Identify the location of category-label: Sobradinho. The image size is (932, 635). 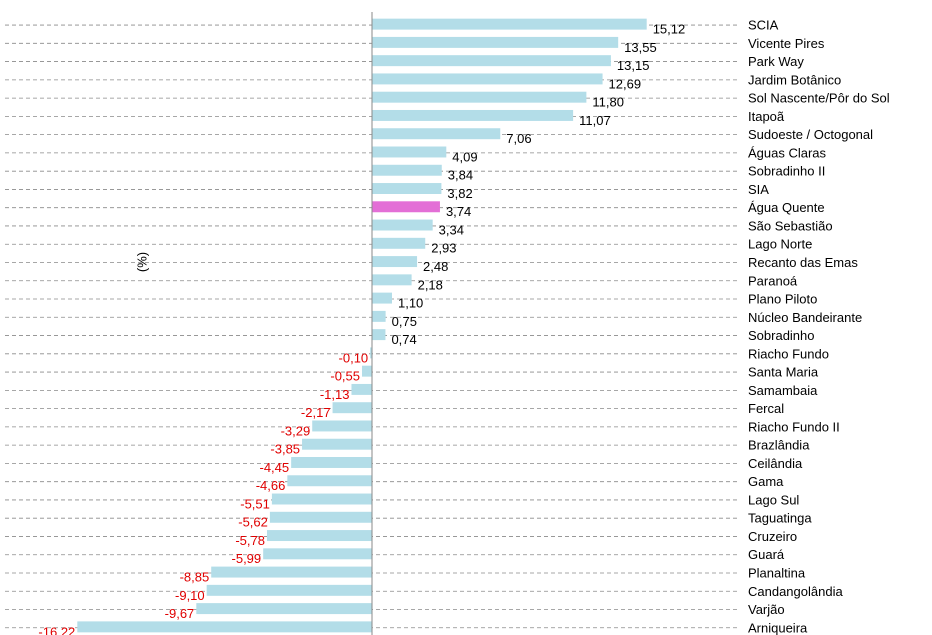
(781, 335).